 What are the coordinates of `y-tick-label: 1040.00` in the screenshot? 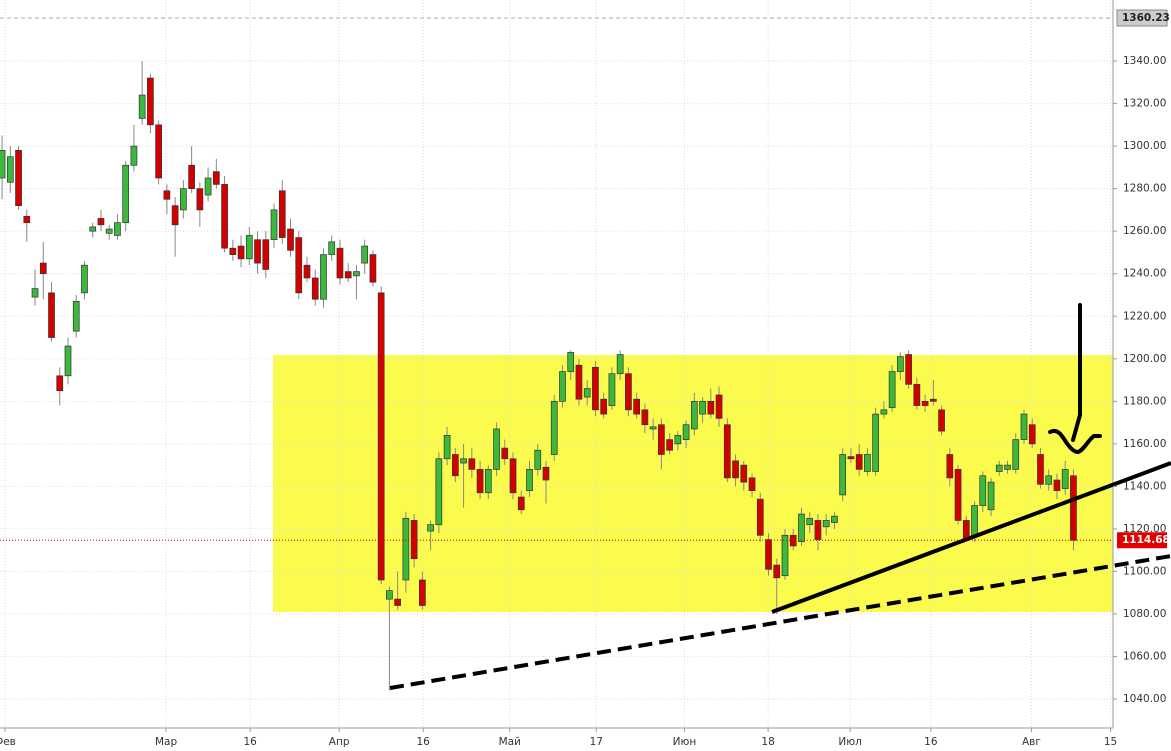 It's located at (1144, 699).